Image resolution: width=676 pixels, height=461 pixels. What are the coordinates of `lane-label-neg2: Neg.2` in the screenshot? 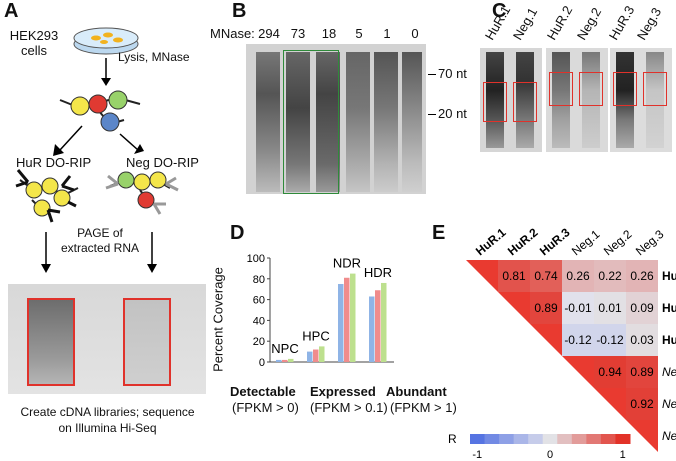 It's located at (589, 23).